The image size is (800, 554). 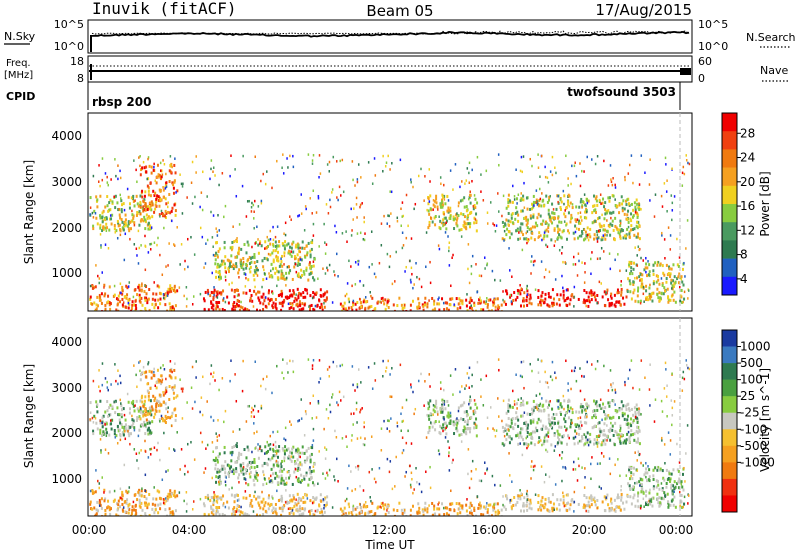 I want to click on power-colorbar-segment, so click(x=729, y=213).